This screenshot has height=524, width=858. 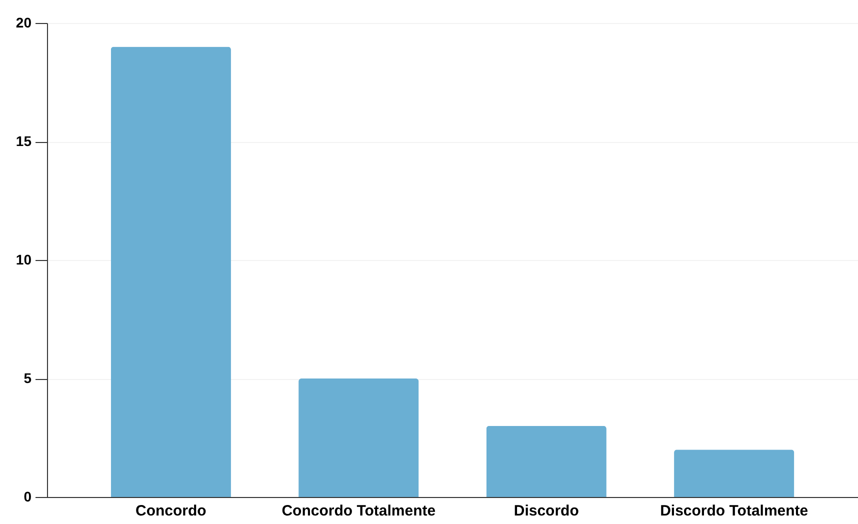 What do you see at coordinates (24, 260) in the screenshot?
I see `y-tick-label: 10` at bounding box center [24, 260].